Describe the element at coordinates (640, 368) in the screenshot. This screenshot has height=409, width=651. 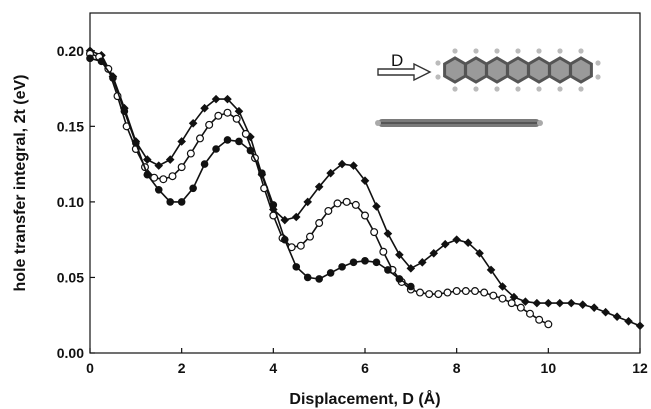
I see `x-tick-label: 12` at that location.